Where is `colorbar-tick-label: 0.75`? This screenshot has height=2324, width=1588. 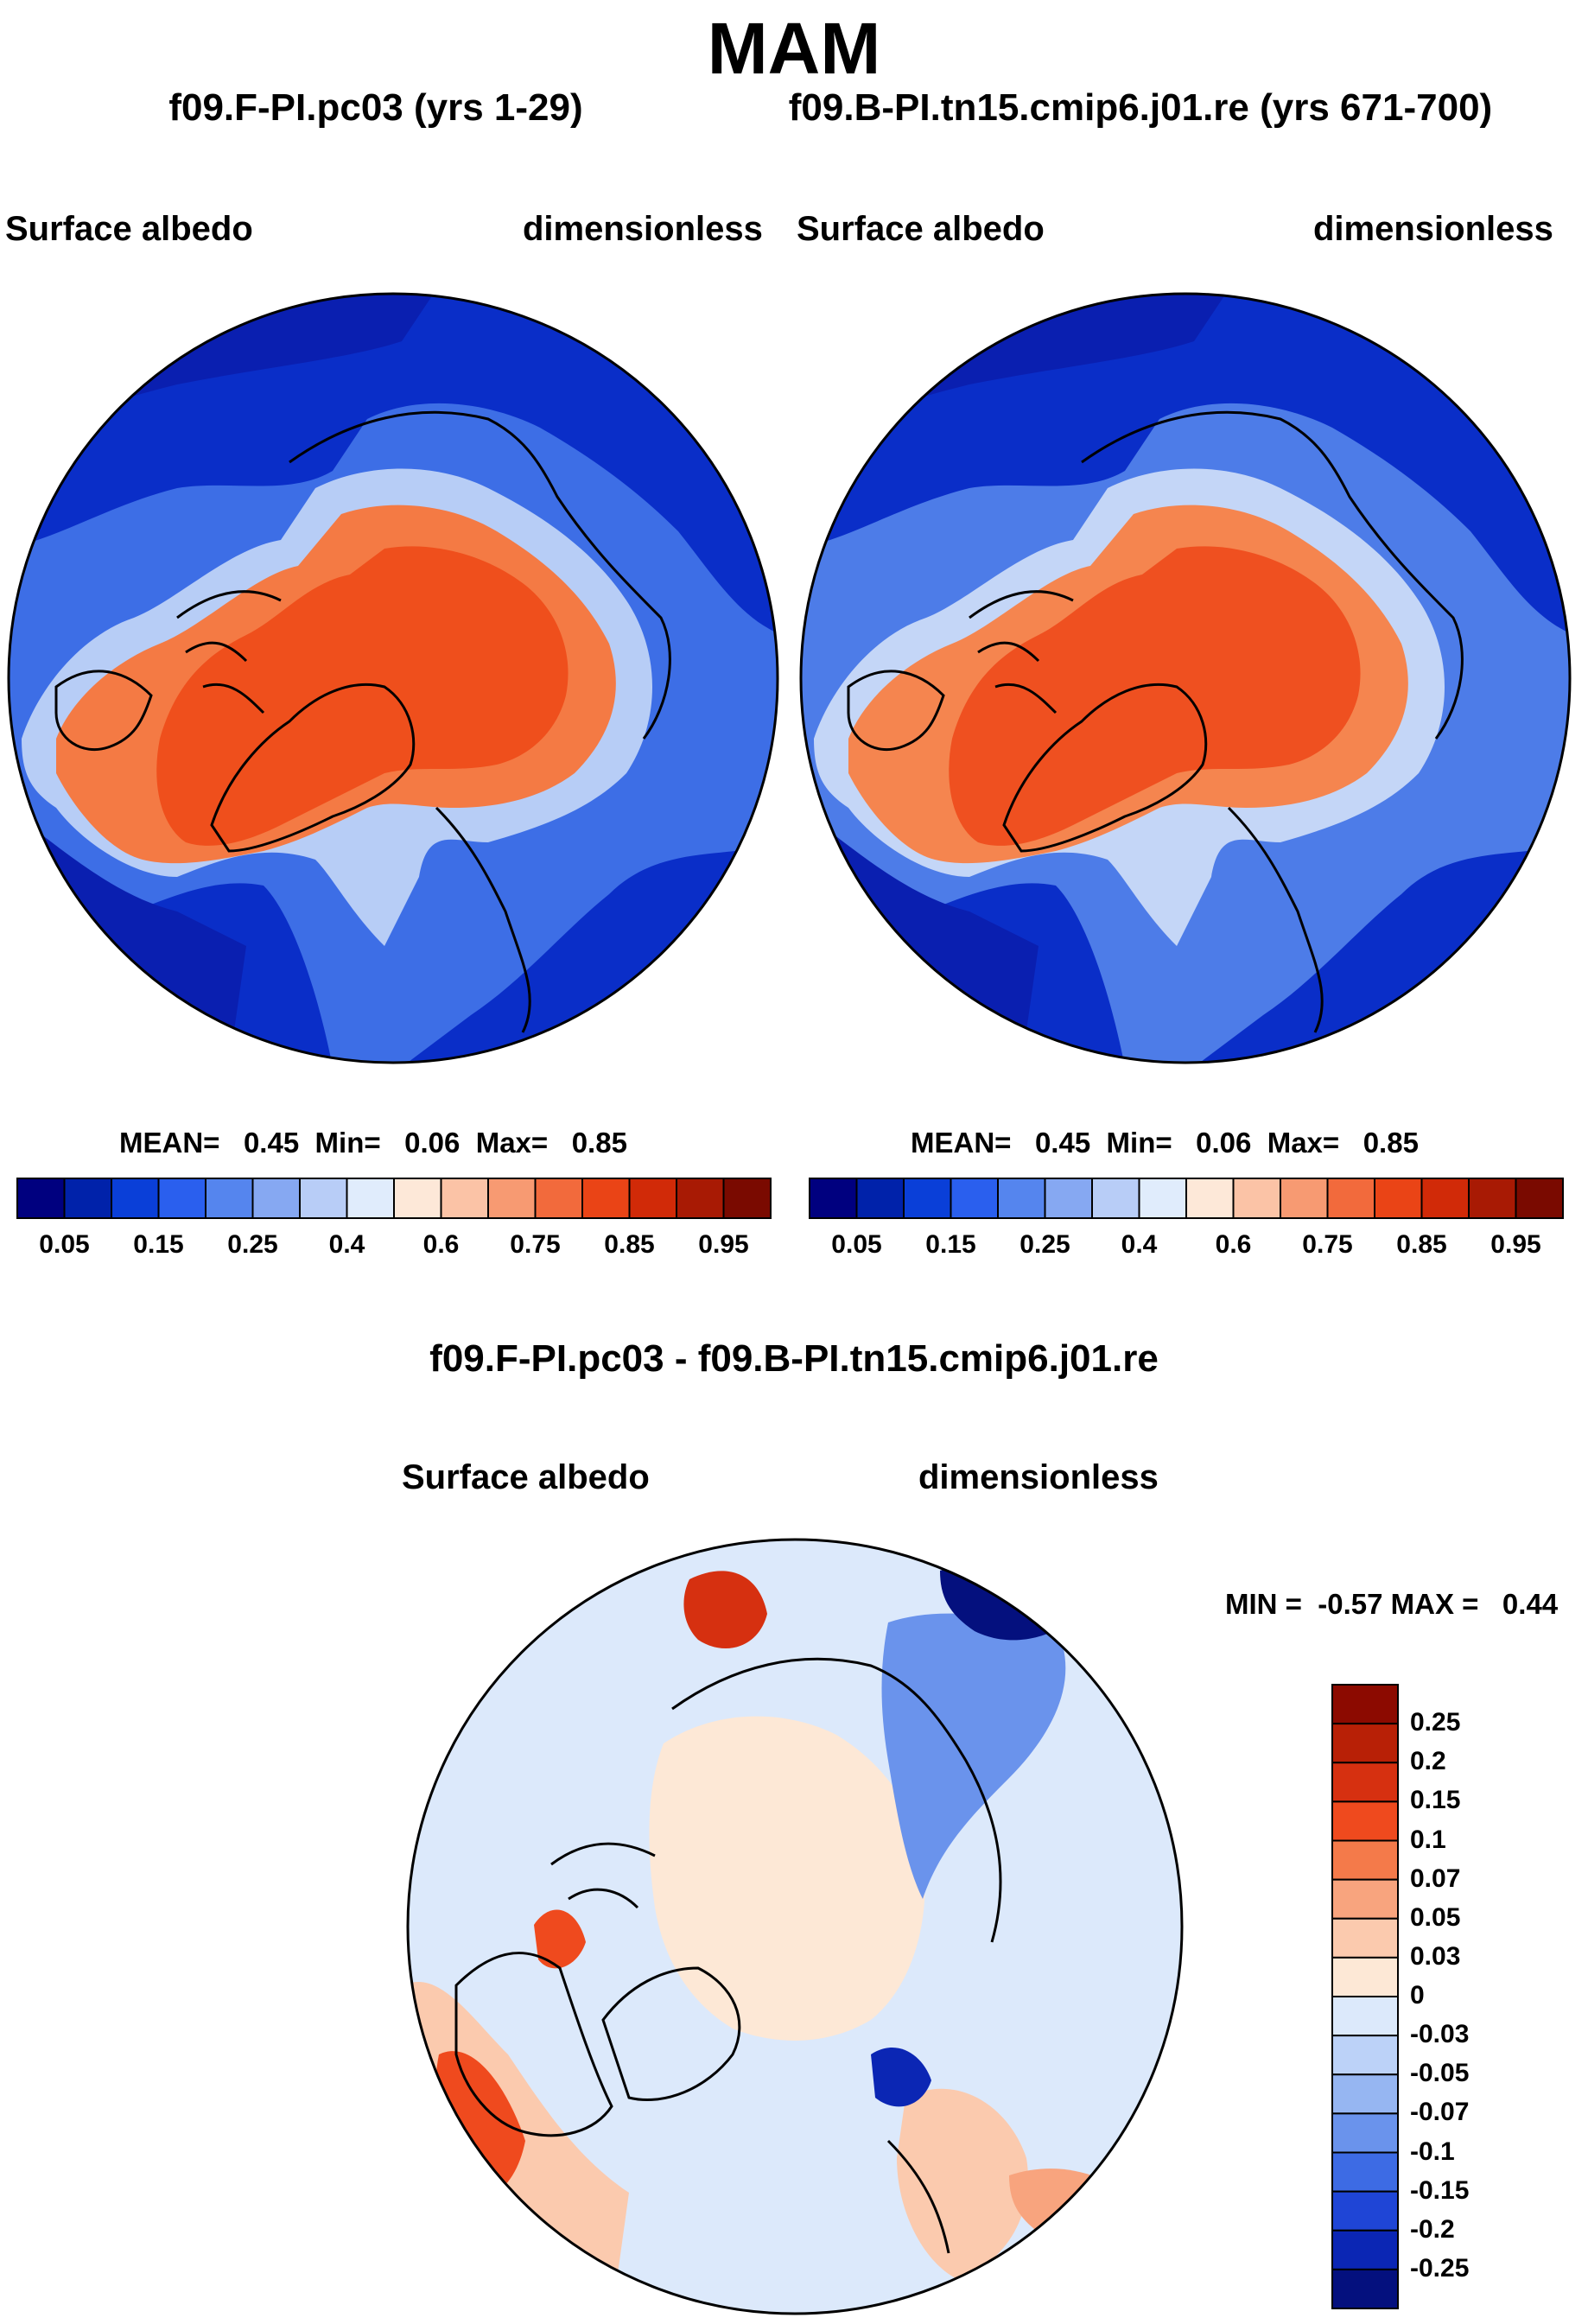 colorbar-tick-label: 0.75 is located at coordinates (535, 1244).